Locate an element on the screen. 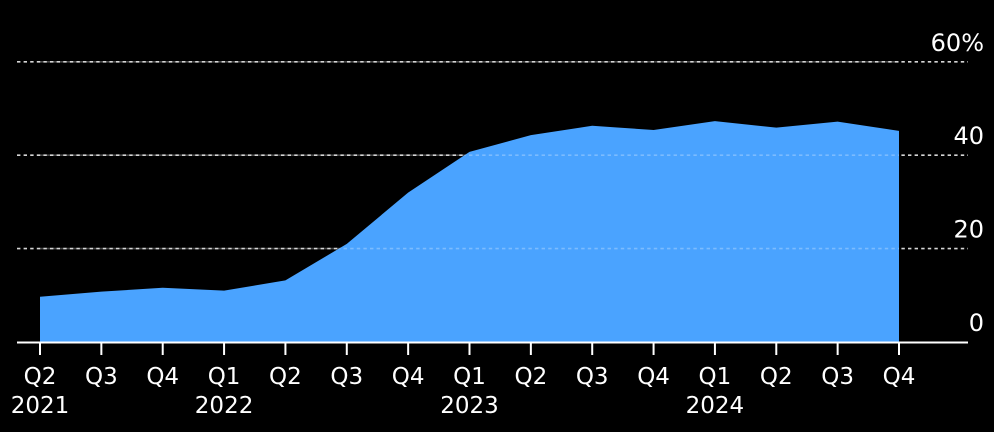 The width and height of the screenshot is (994, 432). x-year-label: 2021 is located at coordinates (40, 406).